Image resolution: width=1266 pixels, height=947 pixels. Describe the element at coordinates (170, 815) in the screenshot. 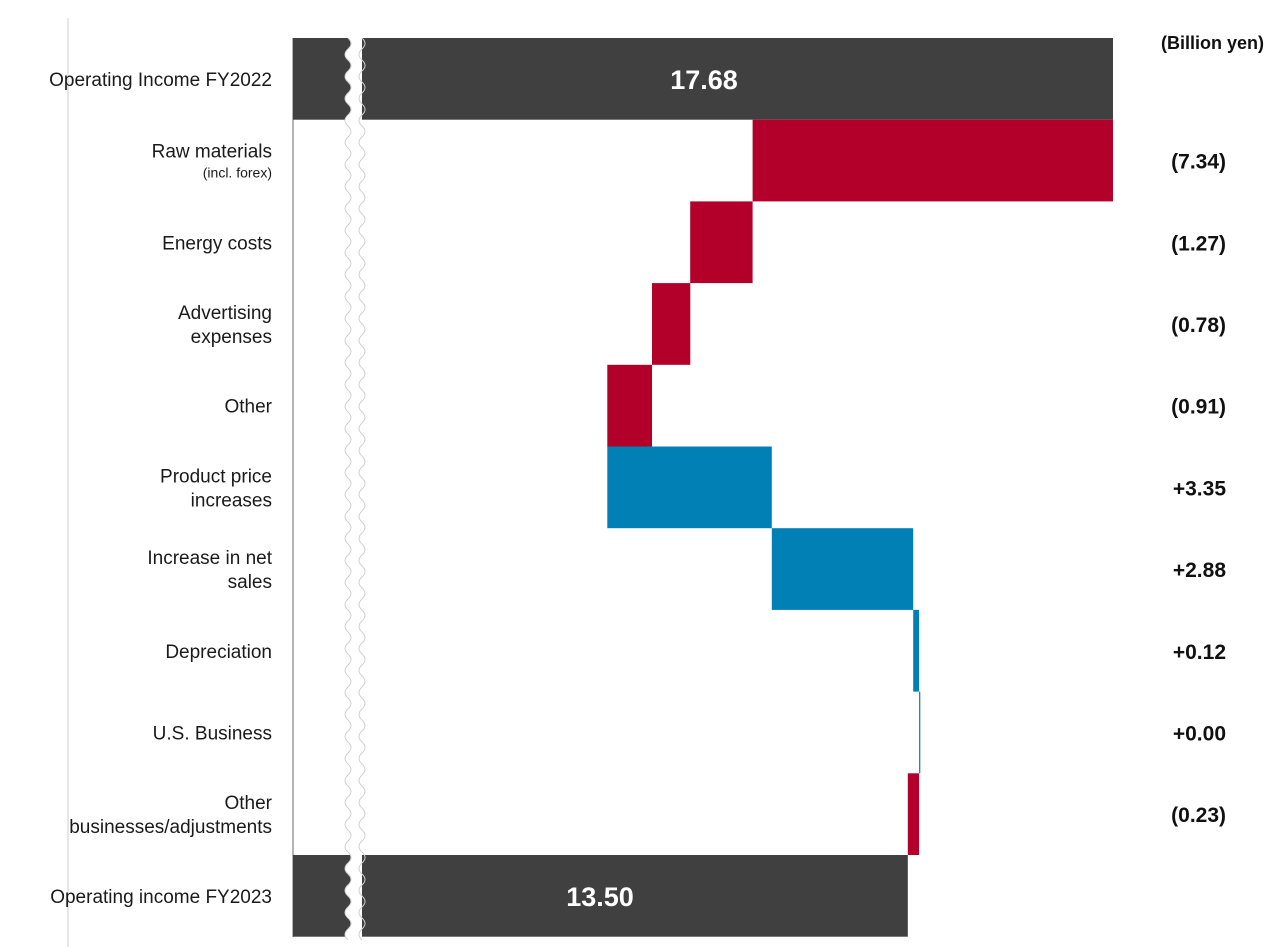

I see `category-label-9: Other businesses/adjustments` at that location.